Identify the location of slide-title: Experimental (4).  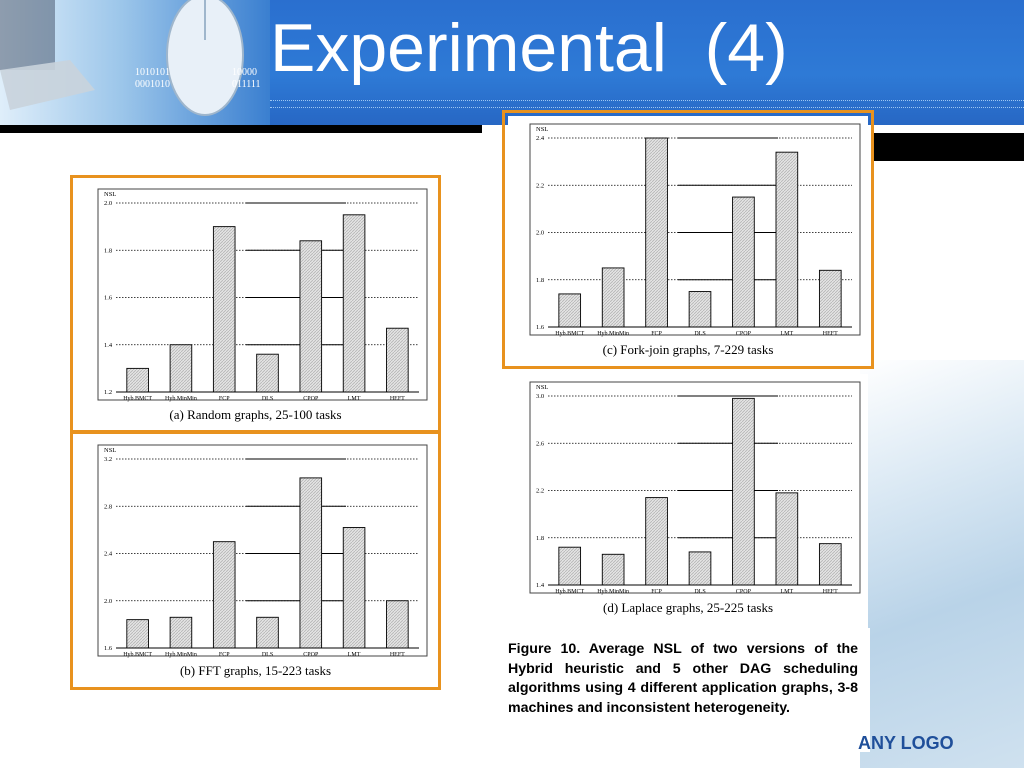
(529, 48).